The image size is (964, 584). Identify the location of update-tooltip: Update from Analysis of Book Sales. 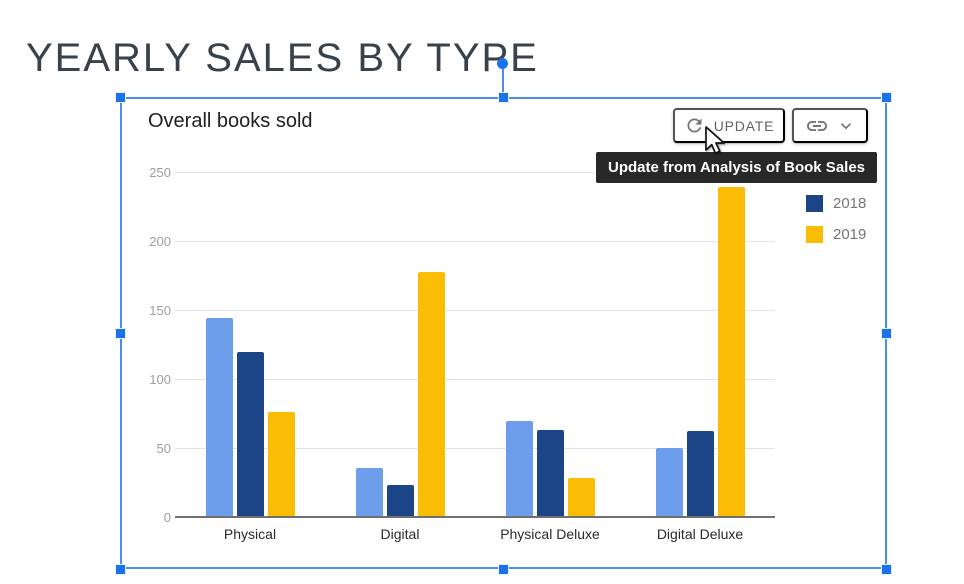
(737, 167).